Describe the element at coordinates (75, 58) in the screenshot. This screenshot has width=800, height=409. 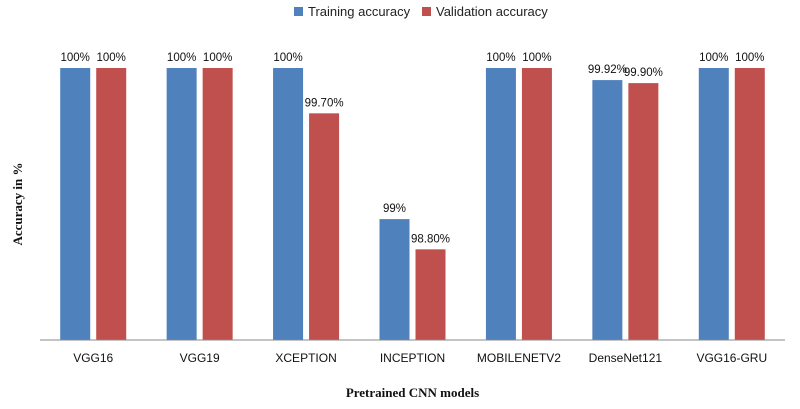
I see `data-label-vgg16-training: 100%` at that location.